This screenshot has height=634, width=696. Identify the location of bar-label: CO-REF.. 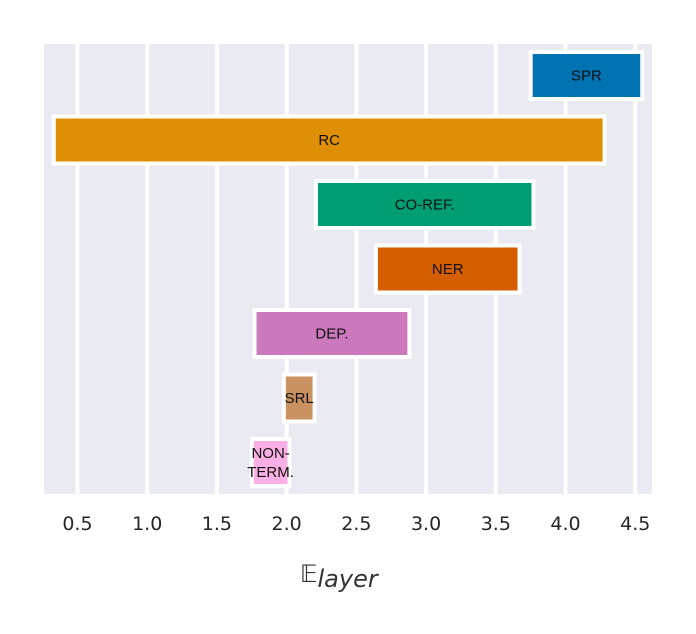
(425, 205).